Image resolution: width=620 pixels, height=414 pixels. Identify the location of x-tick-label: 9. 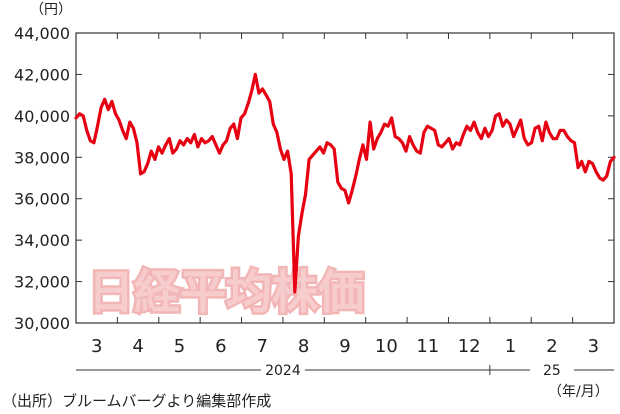
(344, 346).